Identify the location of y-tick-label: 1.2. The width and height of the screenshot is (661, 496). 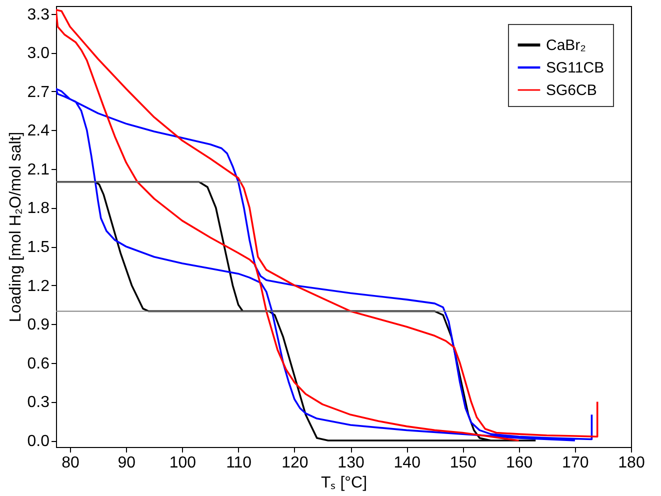
(38, 286).